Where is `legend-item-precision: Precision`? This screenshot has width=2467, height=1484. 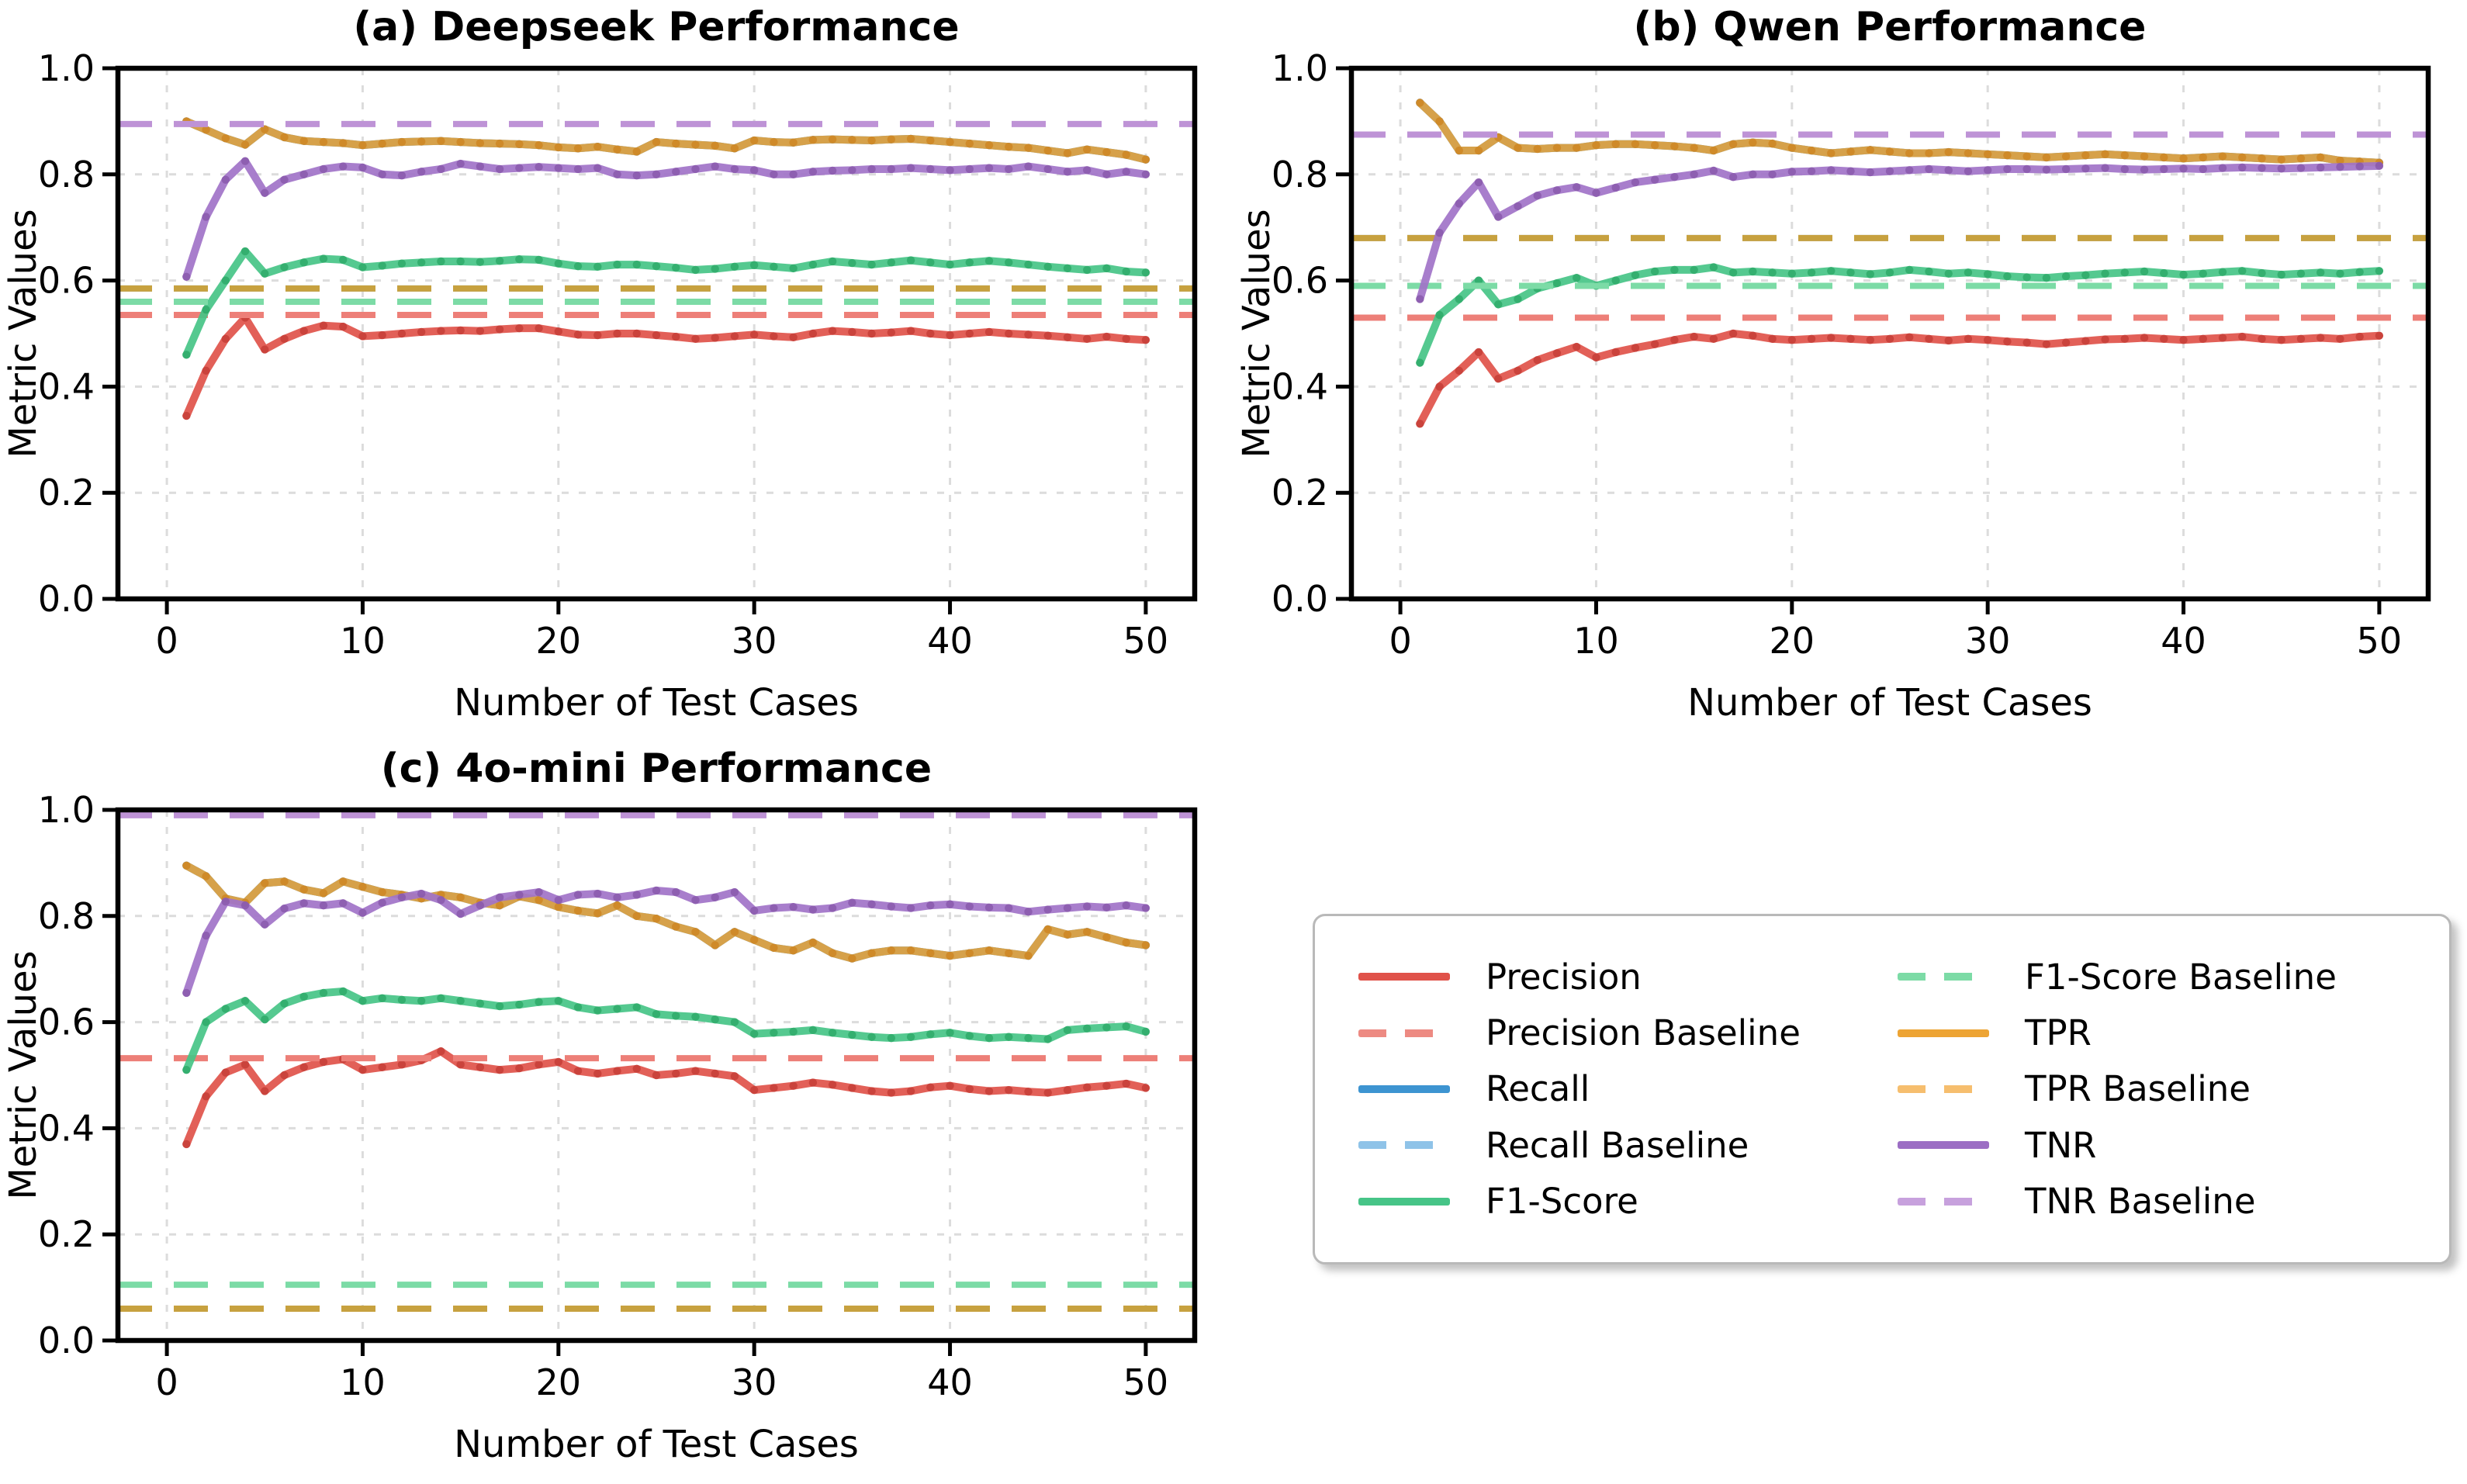
legend-item-precision: Precision is located at coordinates (1612, 977).